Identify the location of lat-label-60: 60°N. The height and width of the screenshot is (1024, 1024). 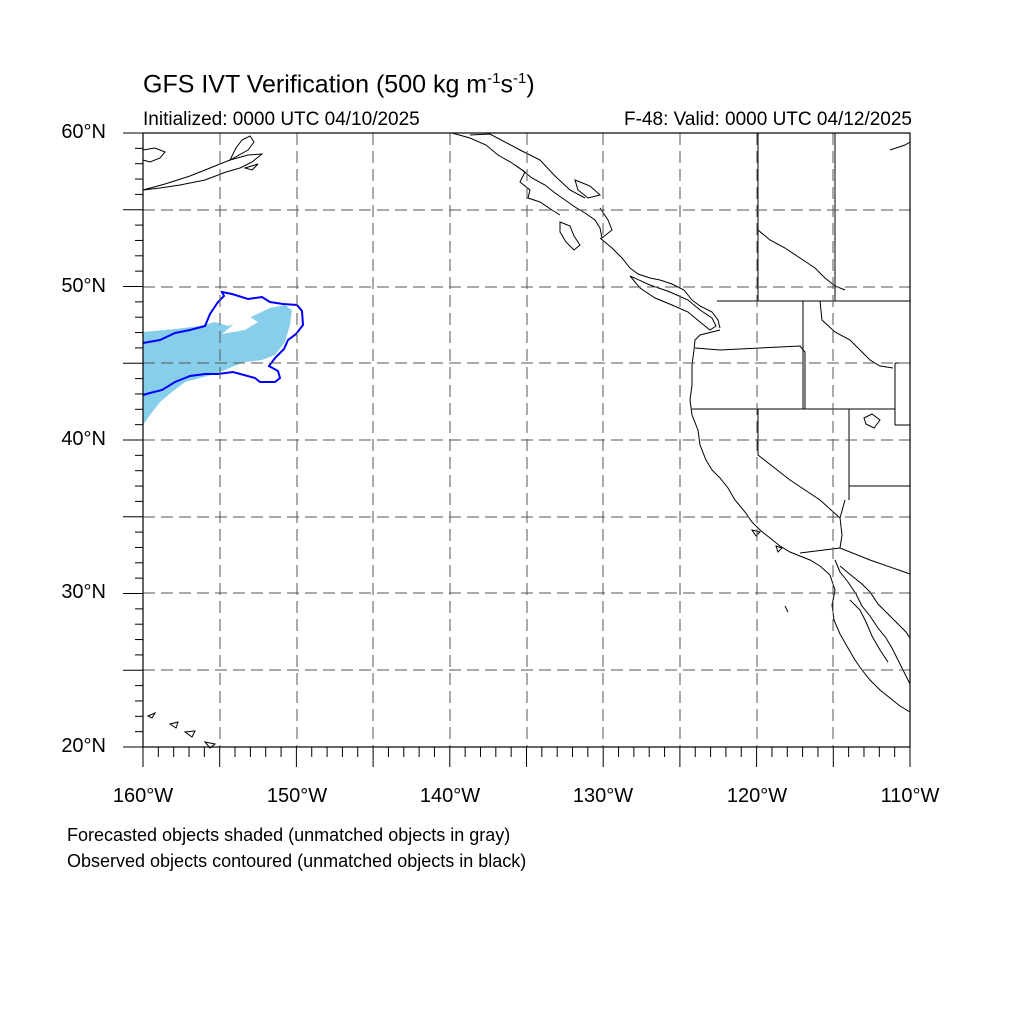
(83, 132).